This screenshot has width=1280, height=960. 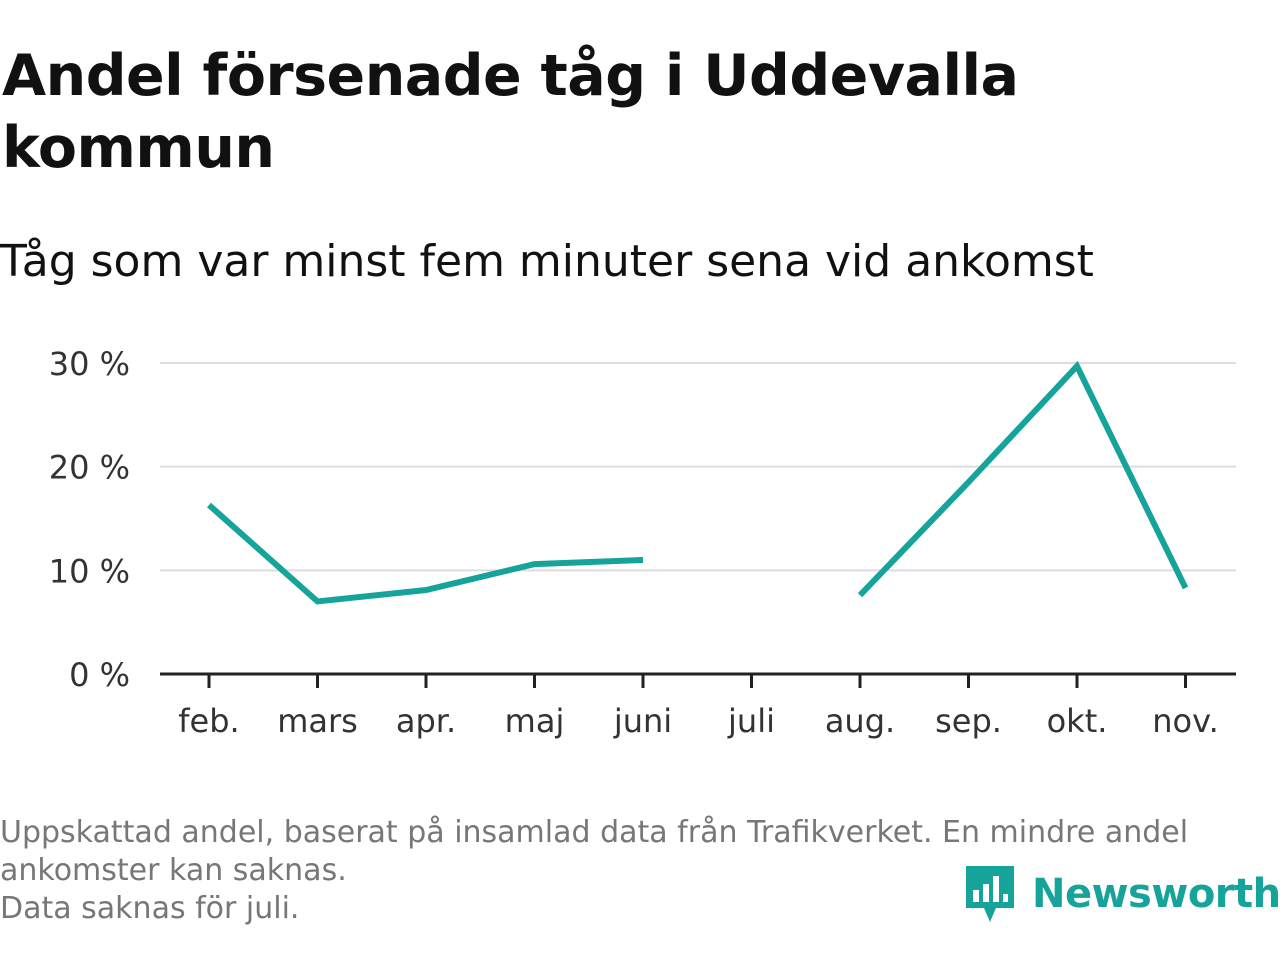 What do you see at coordinates (698, 707) in the screenshot?
I see `x-axis-ticks: feb. mars apr. maj juni juli aug. sep. okt. nov.` at bounding box center [698, 707].